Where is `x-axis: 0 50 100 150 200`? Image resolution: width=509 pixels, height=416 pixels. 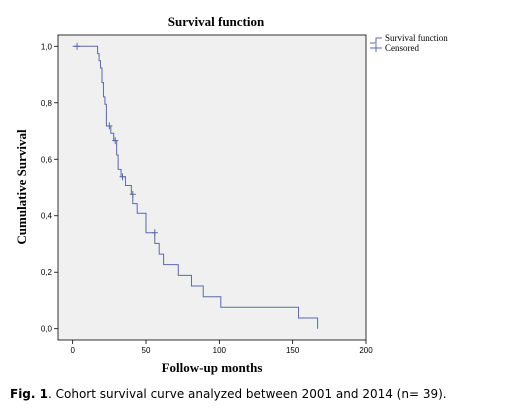 x-axis: 0 50 100 150 200 is located at coordinates (221, 347).